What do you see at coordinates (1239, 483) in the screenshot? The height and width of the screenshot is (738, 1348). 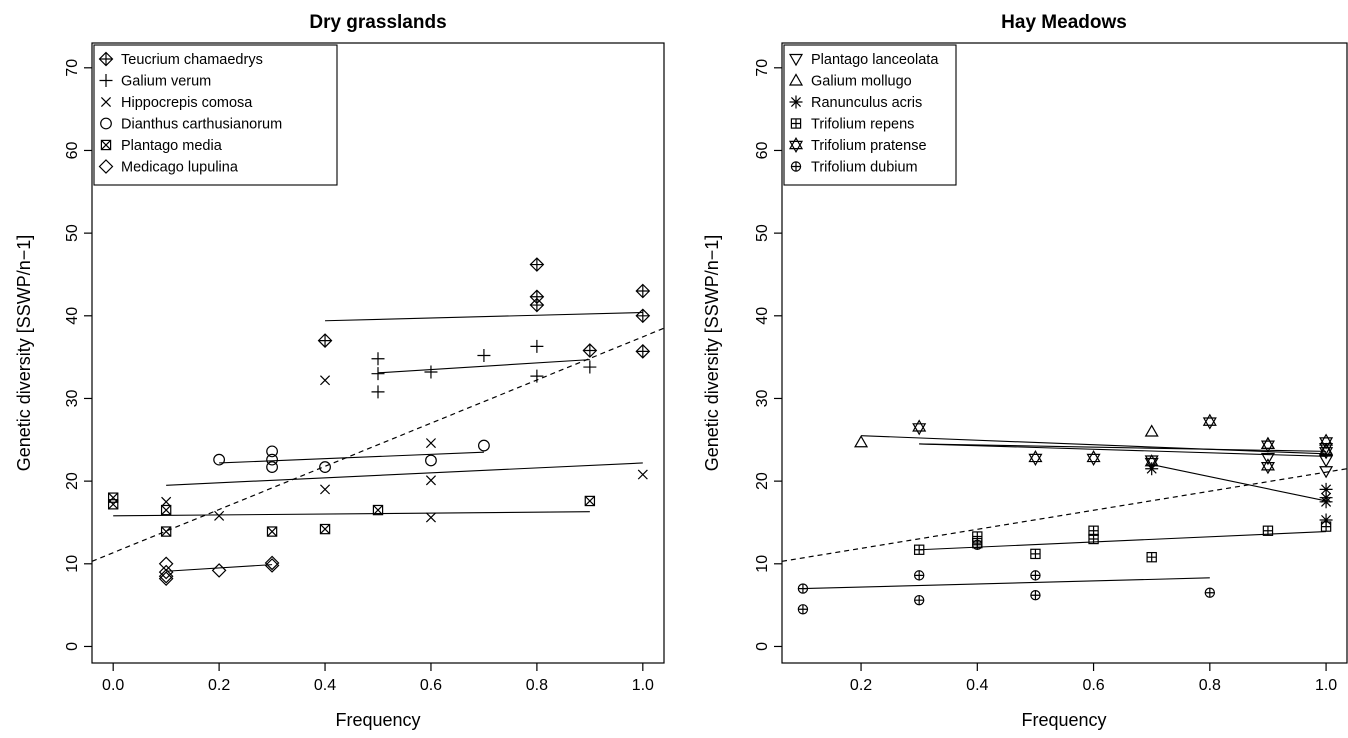 I see `right-fit-line-ranunculus-acris` at bounding box center [1239, 483].